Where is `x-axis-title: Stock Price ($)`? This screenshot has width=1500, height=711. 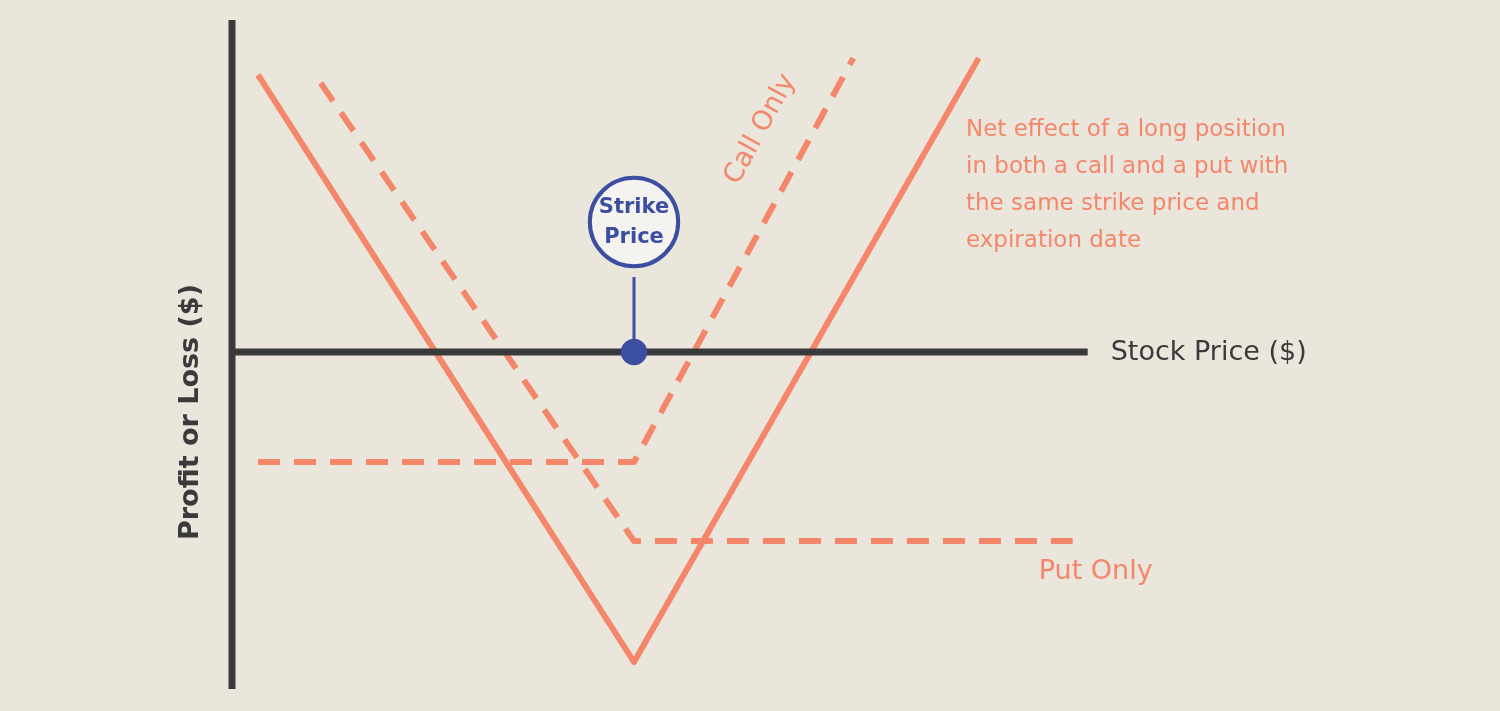 x-axis-title: Stock Price ($) is located at coordinates (1208, 350).